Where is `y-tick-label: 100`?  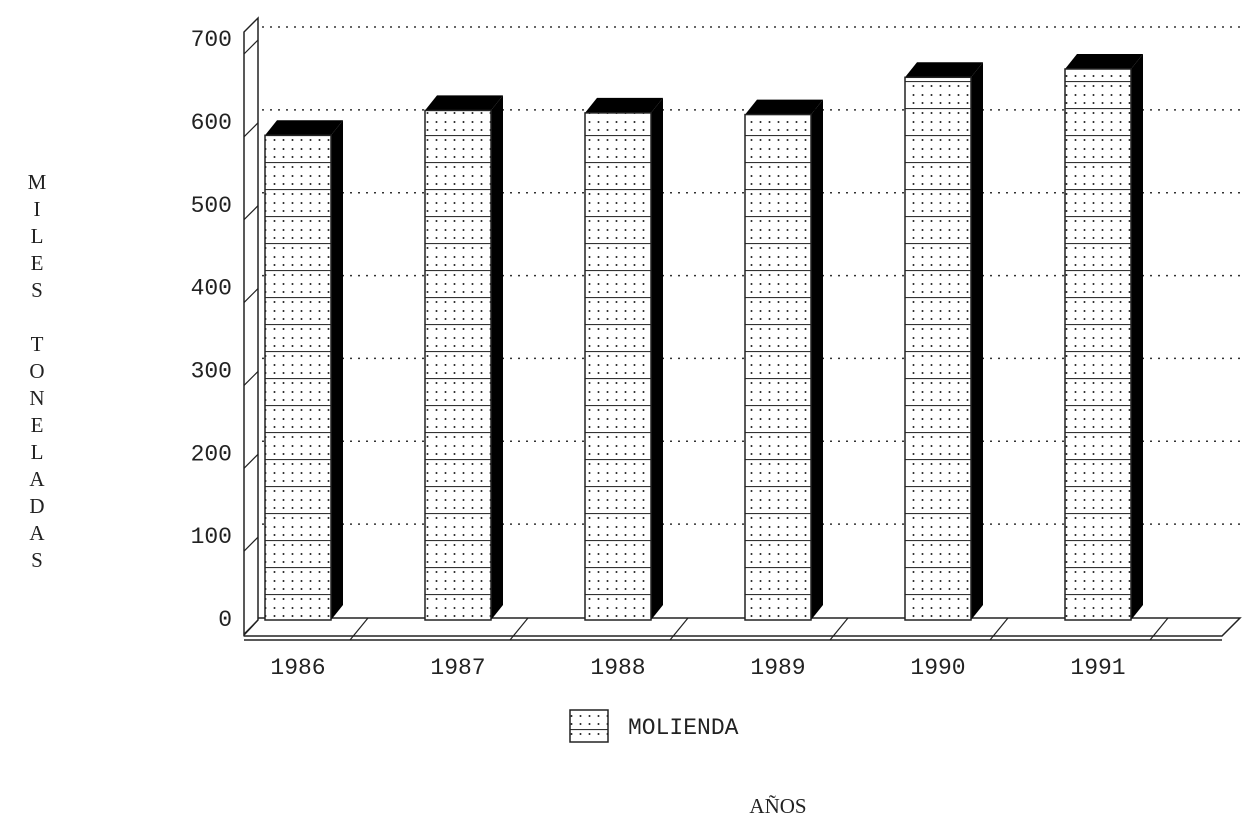 y-tick-label: 100 is located at coordinates (211, 537).